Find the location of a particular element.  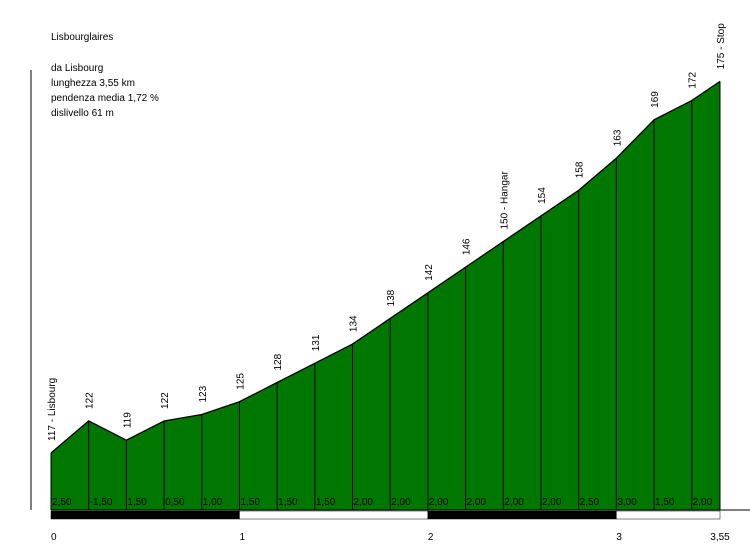

elevation-label: 134 is located at coordinates (354, 323).